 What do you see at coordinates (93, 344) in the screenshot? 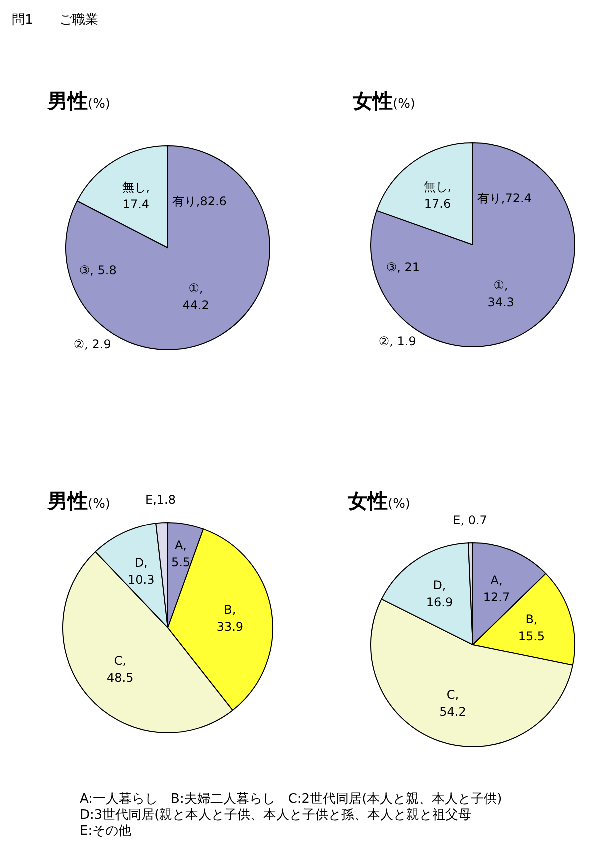
I see `text: ②, 2.9` at bounding box center [93, 344].